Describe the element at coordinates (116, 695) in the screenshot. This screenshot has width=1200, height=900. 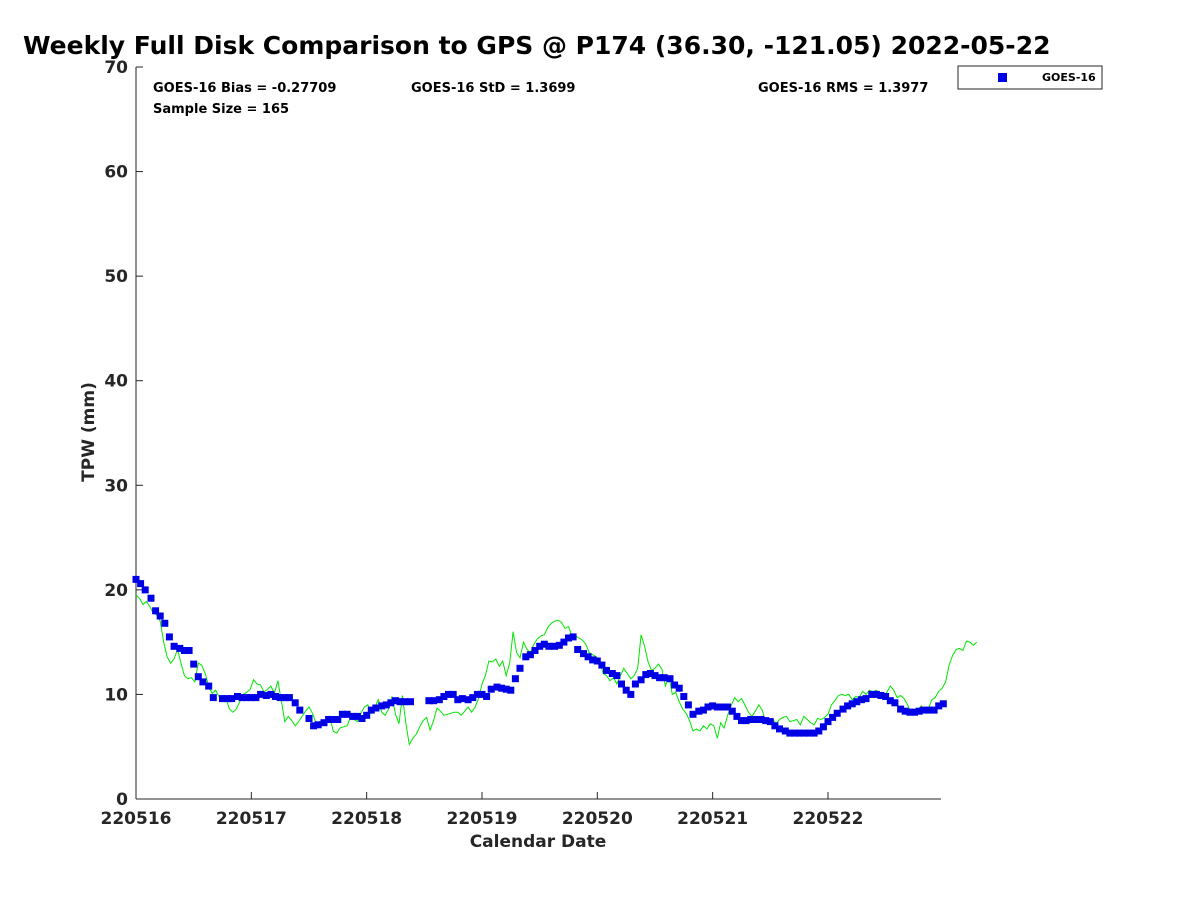
I see `y-tick-label: 10` at that location.